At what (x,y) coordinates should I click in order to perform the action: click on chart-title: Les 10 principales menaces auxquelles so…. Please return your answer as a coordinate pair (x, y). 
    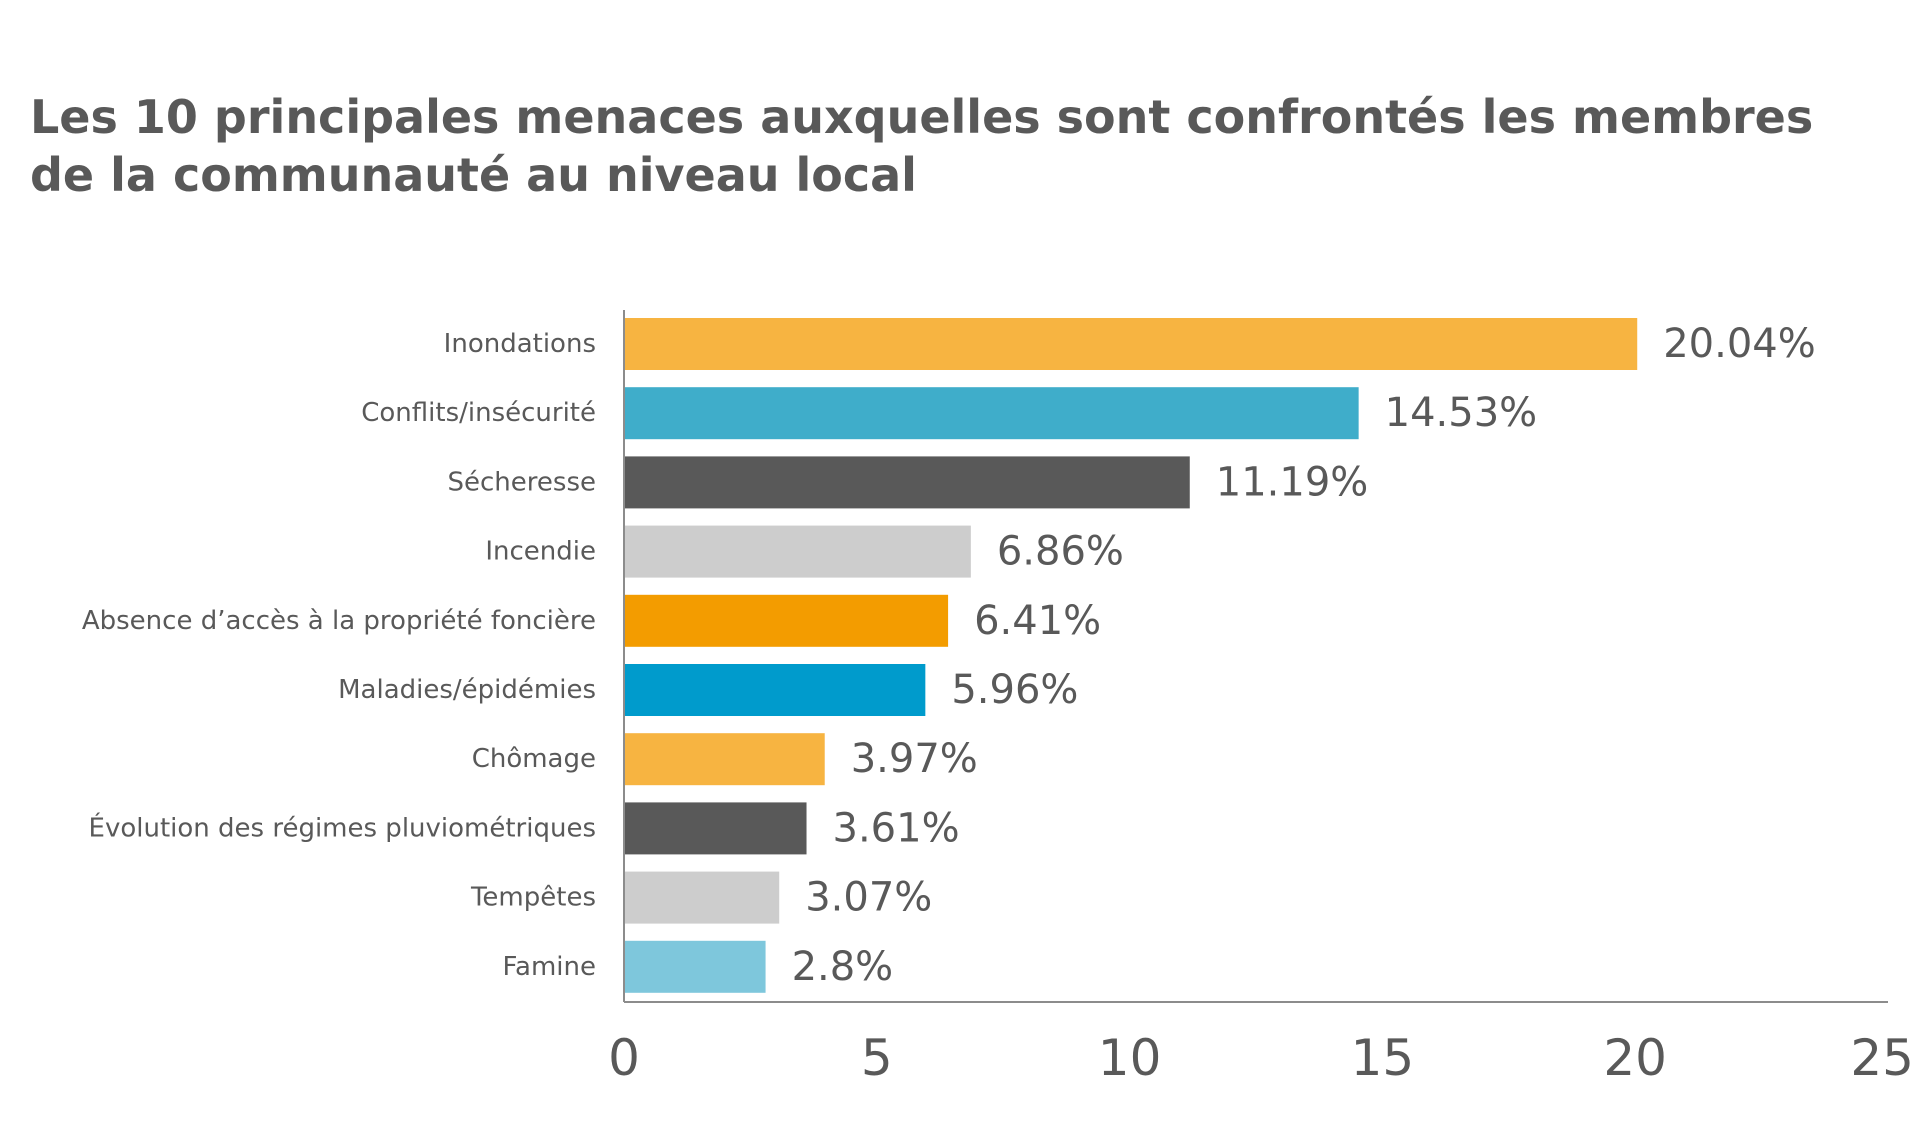
    Looking at the image, I should click on (950, 146).